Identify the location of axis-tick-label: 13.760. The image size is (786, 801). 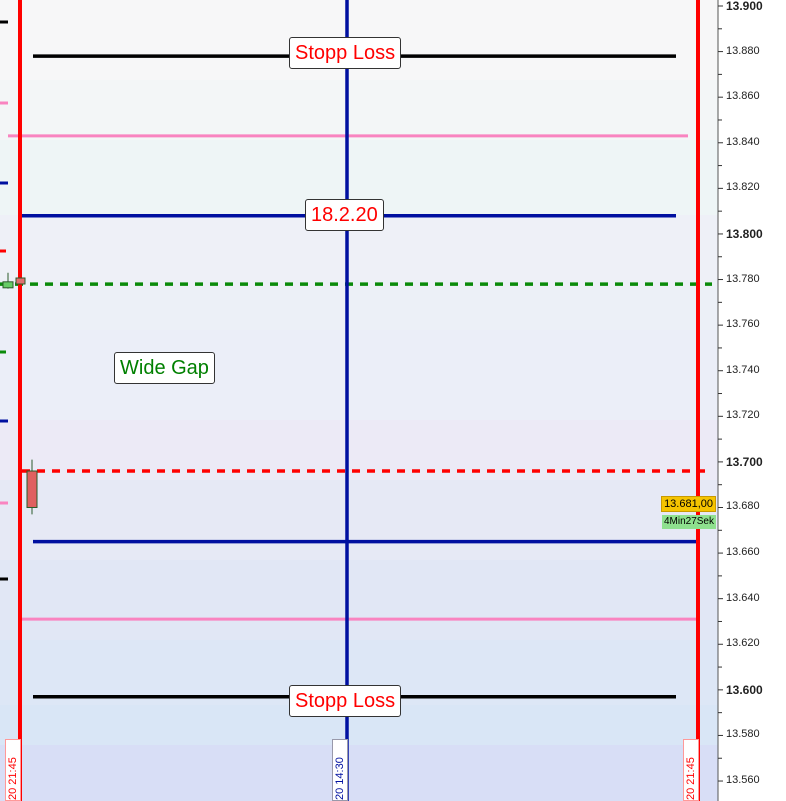
(743, 324).